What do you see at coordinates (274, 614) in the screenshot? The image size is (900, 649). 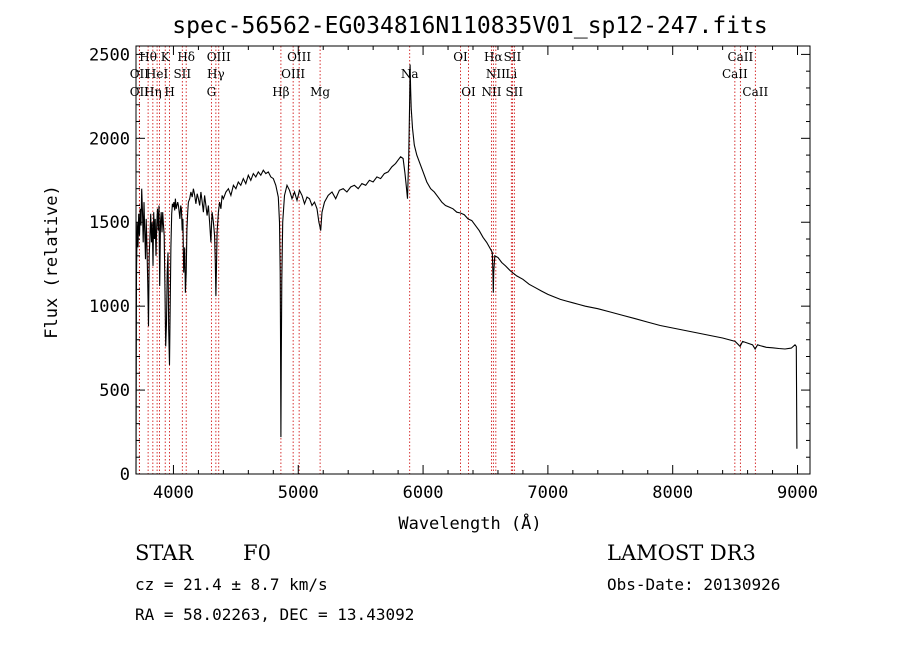 I see `coordinates: RA = 58.02263, DEC = 13.43092` at bounding box center [274, 614].